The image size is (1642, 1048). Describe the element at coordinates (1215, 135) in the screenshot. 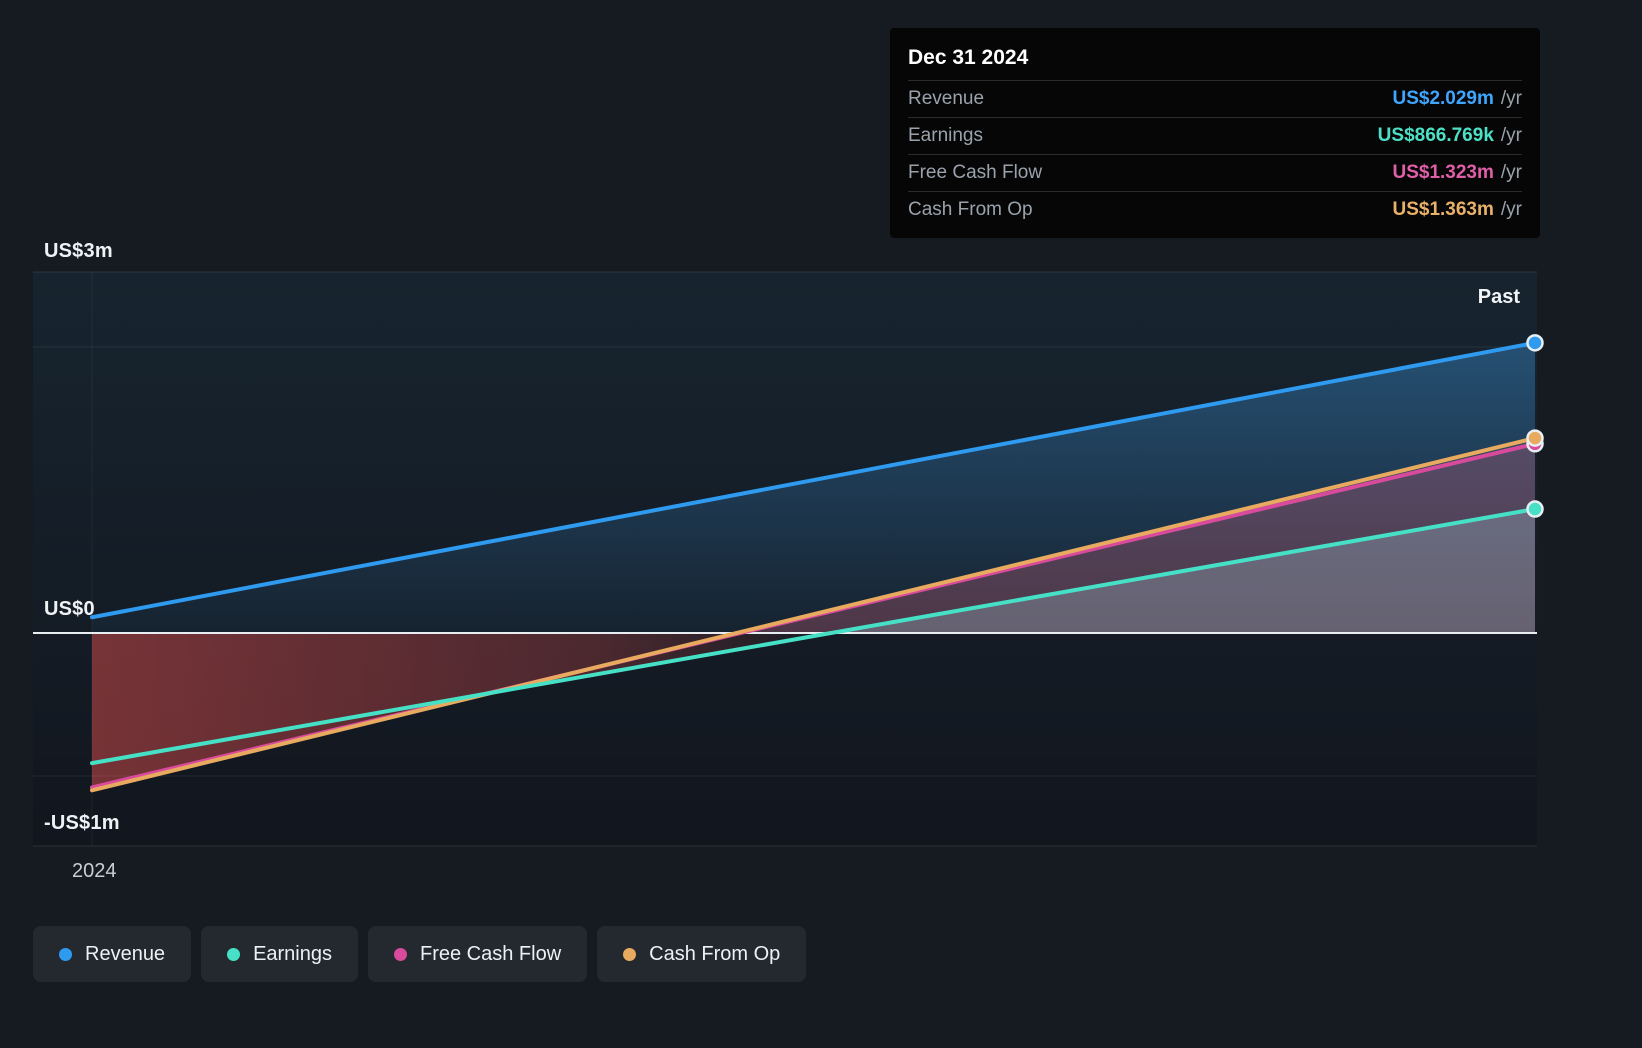

I see `tooltip-row-earnings: Earnings US$866.769k/yr` at that location.